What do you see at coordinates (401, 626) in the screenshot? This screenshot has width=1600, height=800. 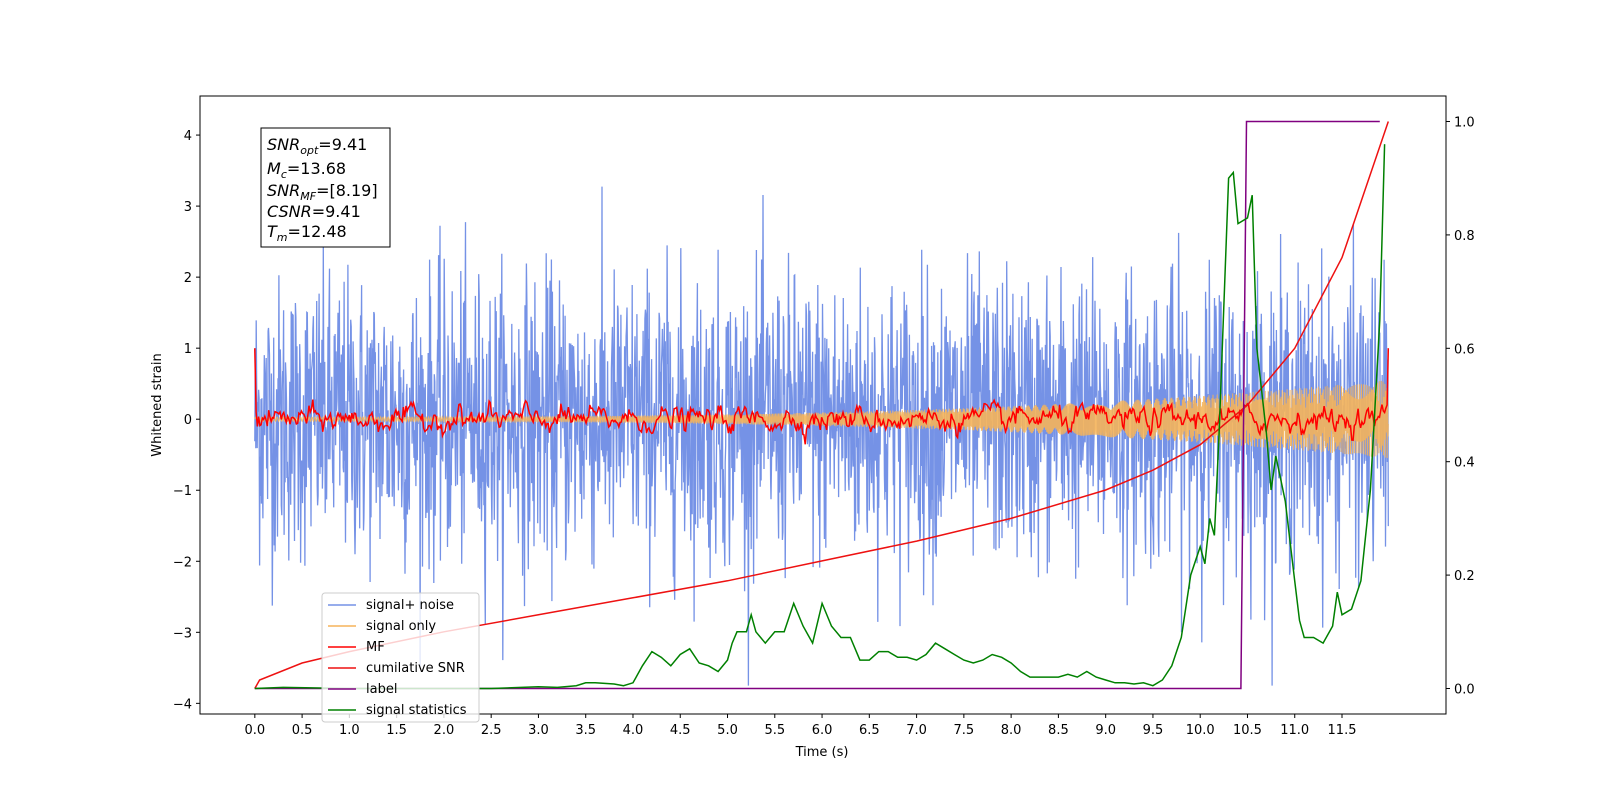 I see `legend-label-signal-only: signal only` at bounding box center [401, 626].